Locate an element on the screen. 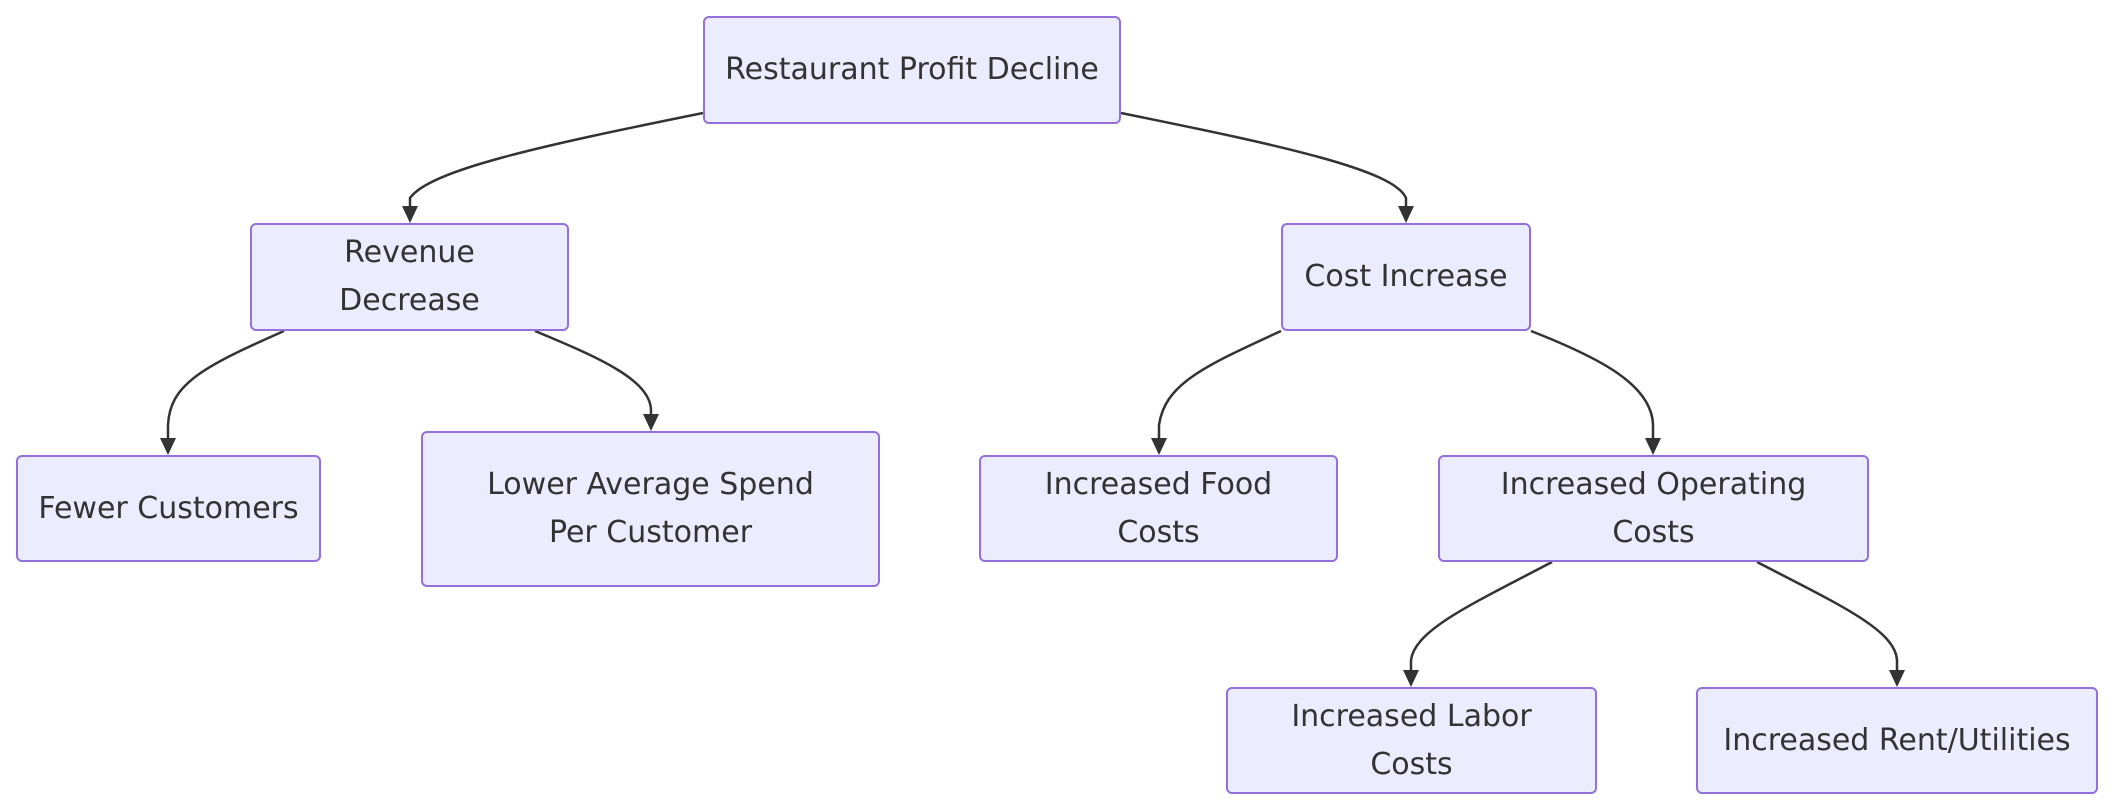 The width and height of the screenshot is (2120, 812). node-cost-increase: Cost Increase is located at coordinates (1406, 277).